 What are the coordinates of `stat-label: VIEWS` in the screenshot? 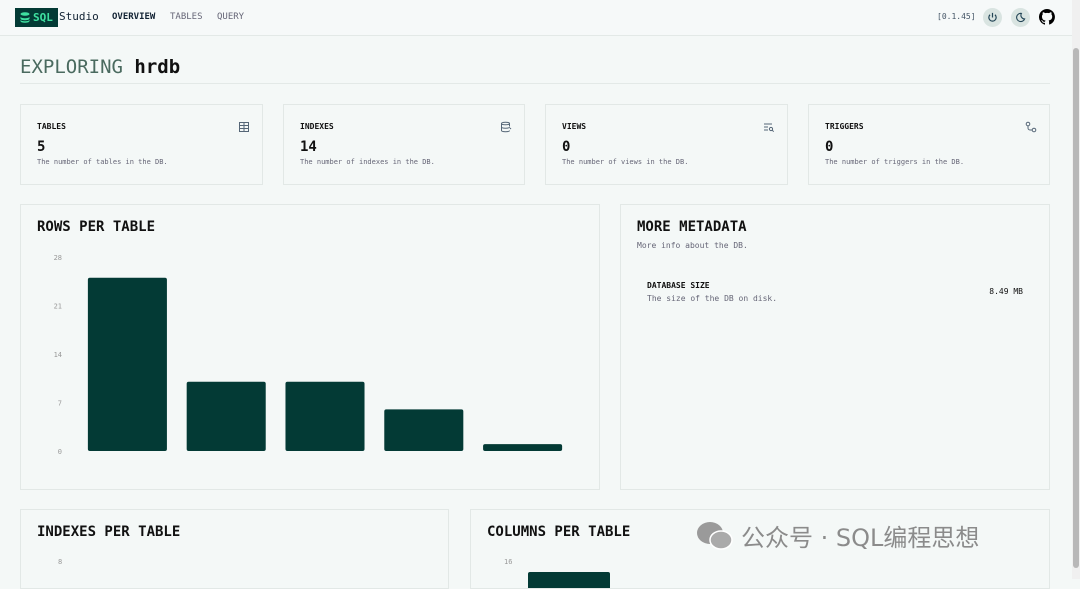 It's located at (574, 126).